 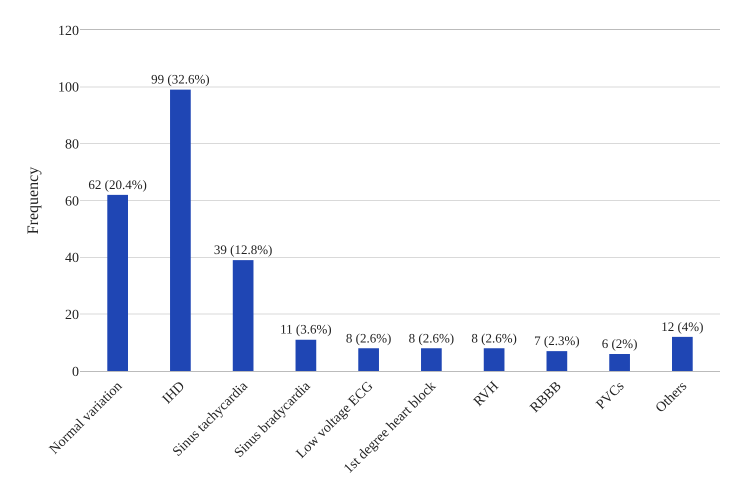 I want to click on x-tick-label: IHD, so click(x=174, y=393).